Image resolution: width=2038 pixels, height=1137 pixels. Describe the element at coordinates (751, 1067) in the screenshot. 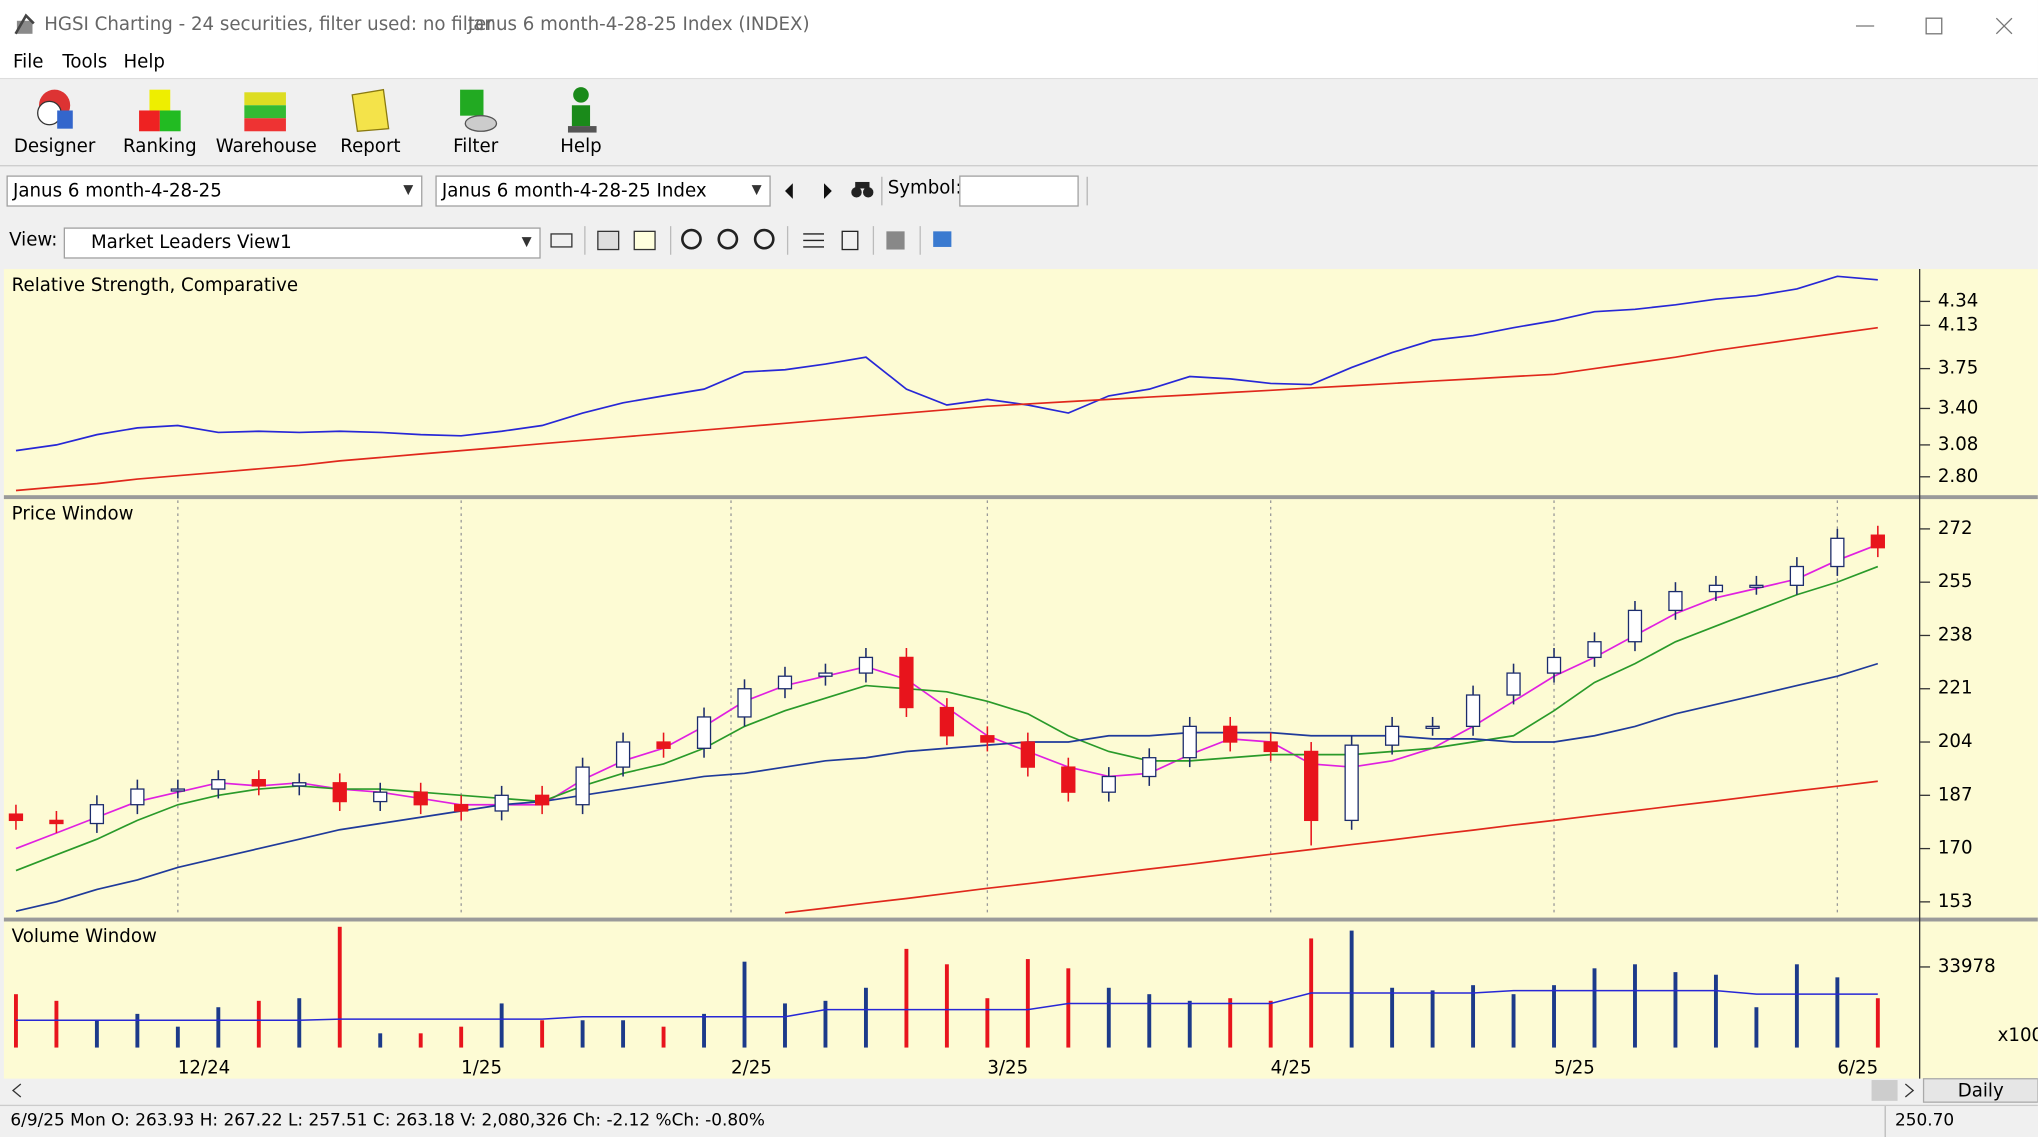

I see `x-tick-label: 2/25` at that location.